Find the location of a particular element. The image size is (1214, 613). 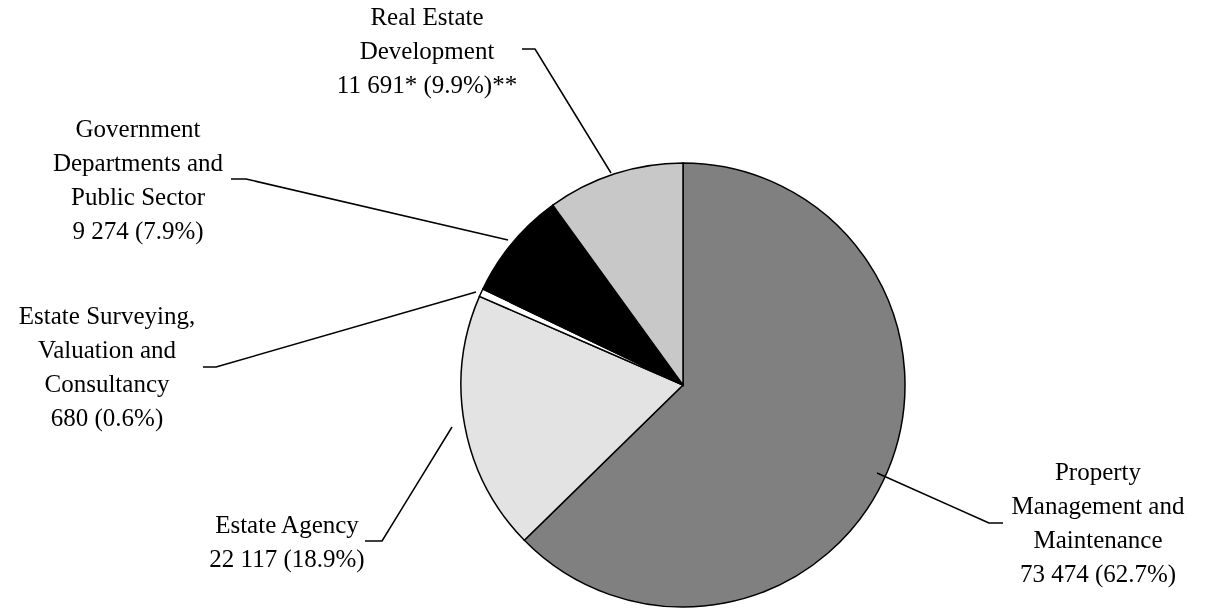

data-label: 73 474 (62.7%) is located at coordinates (1098, 574).